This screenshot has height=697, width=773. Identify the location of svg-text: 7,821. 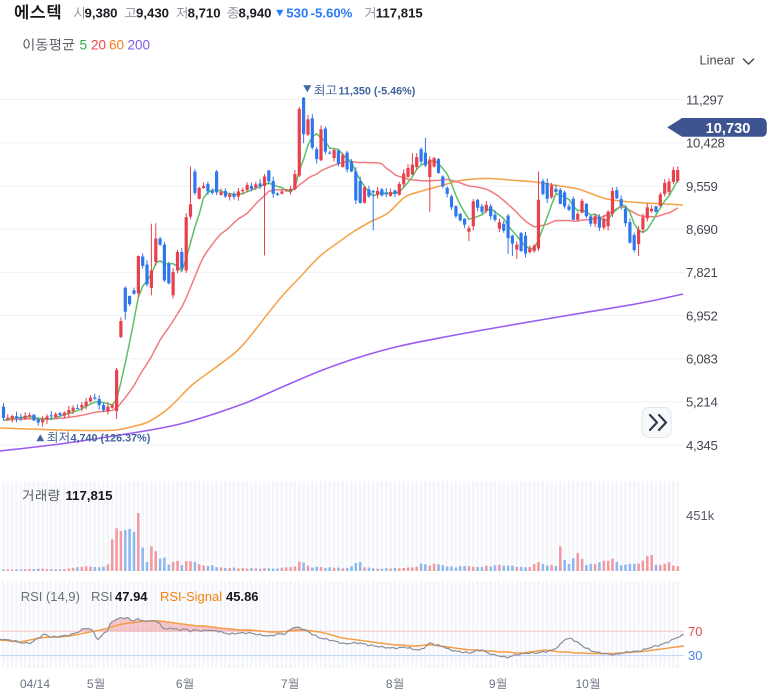
(702, 272).